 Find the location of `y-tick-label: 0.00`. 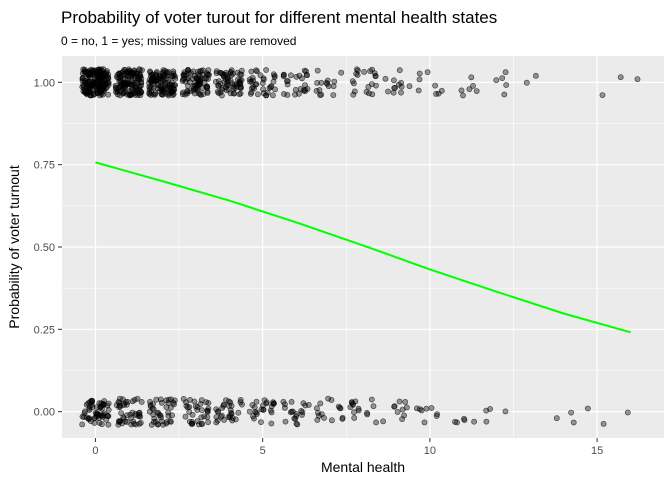

y-tick-label: 0.00 is located at coordinates (44, 413).